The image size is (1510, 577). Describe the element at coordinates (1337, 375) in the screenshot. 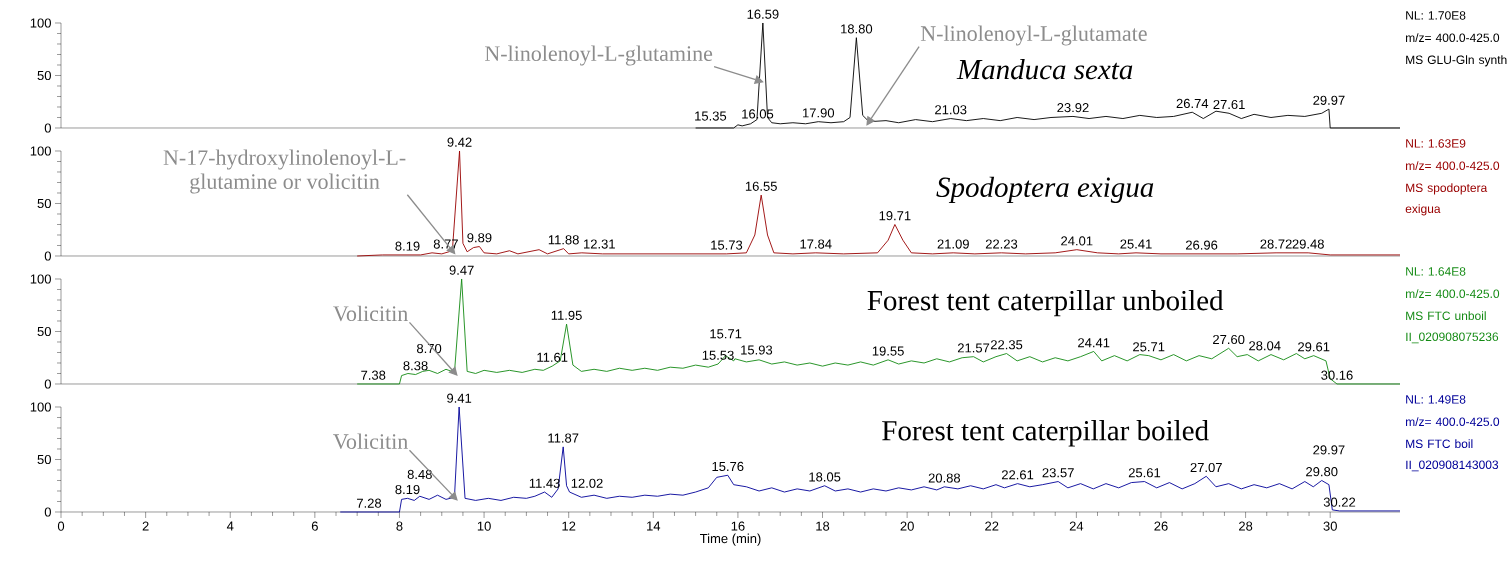

I see `annotation: 30.16` at that location.